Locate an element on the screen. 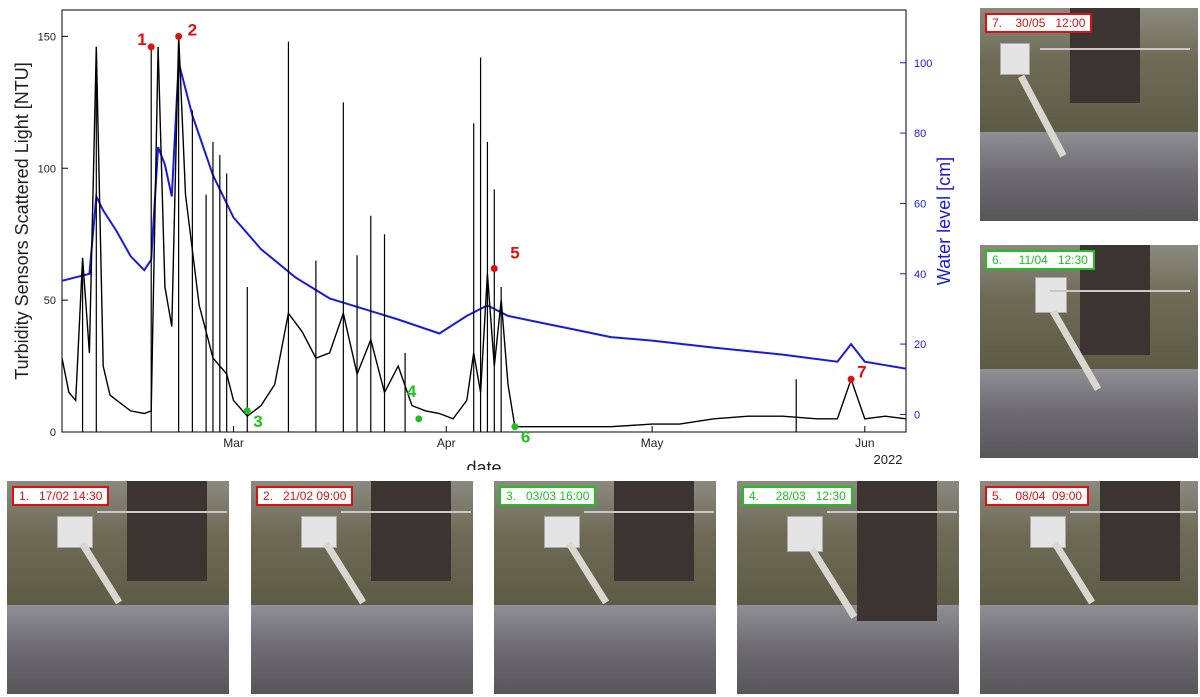 The width and height of the screenshot is (1200, 697). y-right-tick-label: 0 is located at coordinates (917, 415).